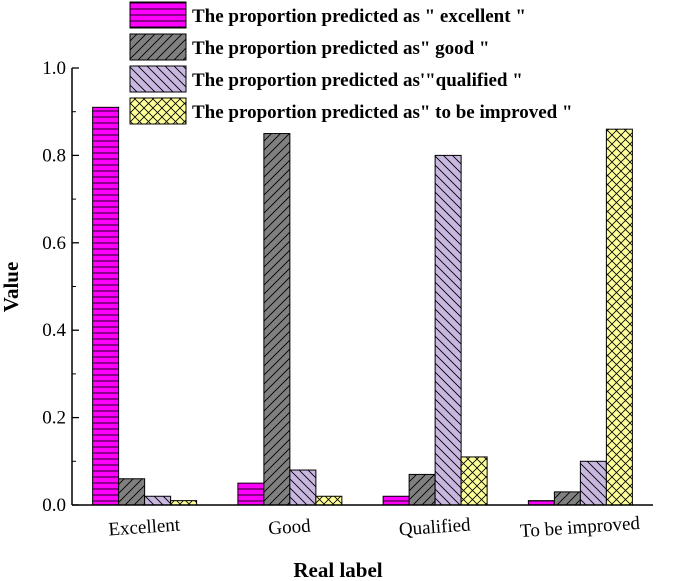 The image size is (685, 581). What do you see at coordinates (145, 527) in the screenshot?
I see `x-category-label: Excellent` at bounding box center [145, 527].